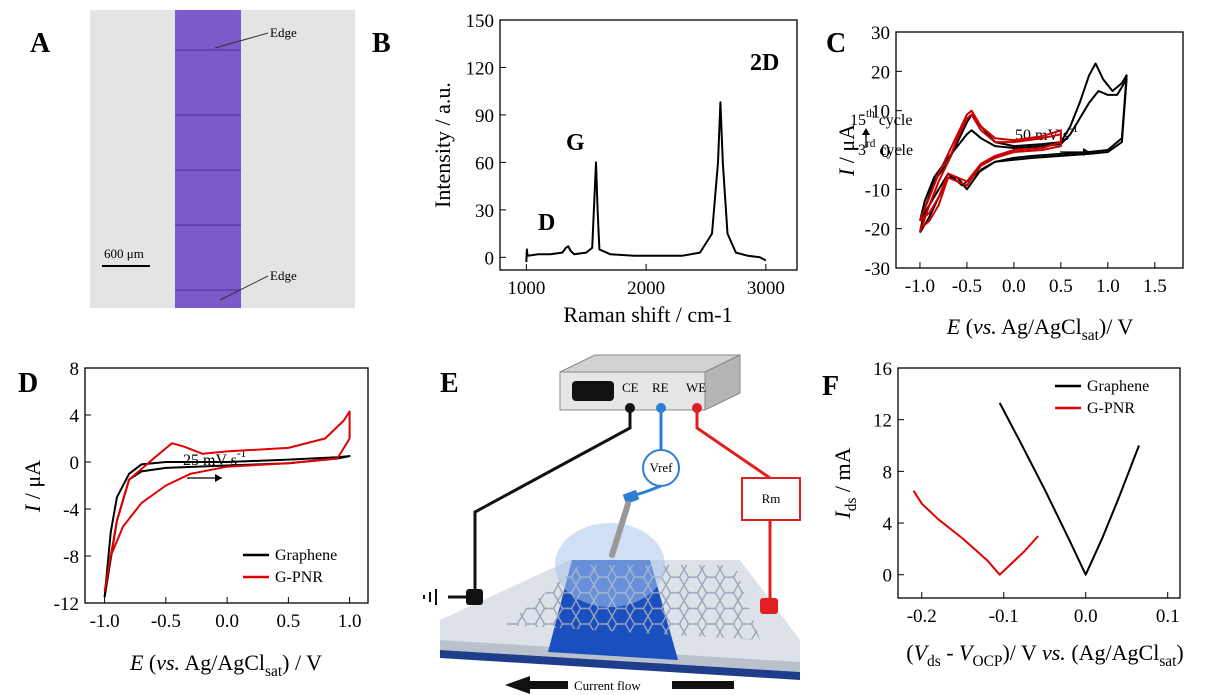 Image resolution: width=1223 pixels, height=695 pixels. Describe the element at coordinates (381, 43) in the screenshot. I see `panel-letter: B` at that location.